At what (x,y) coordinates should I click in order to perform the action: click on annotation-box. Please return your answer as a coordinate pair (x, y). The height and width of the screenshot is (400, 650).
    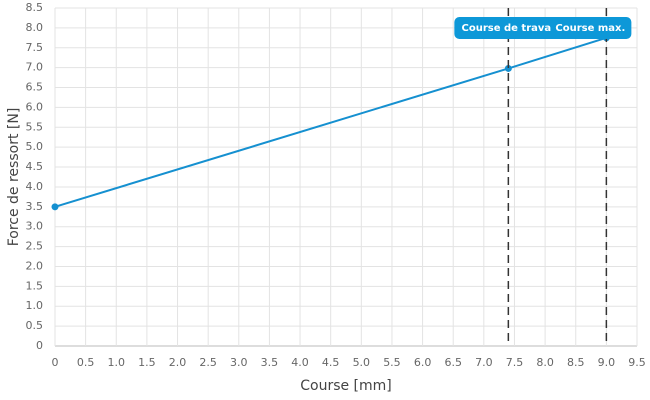
    Looking at the image, I should click on (543, 28).